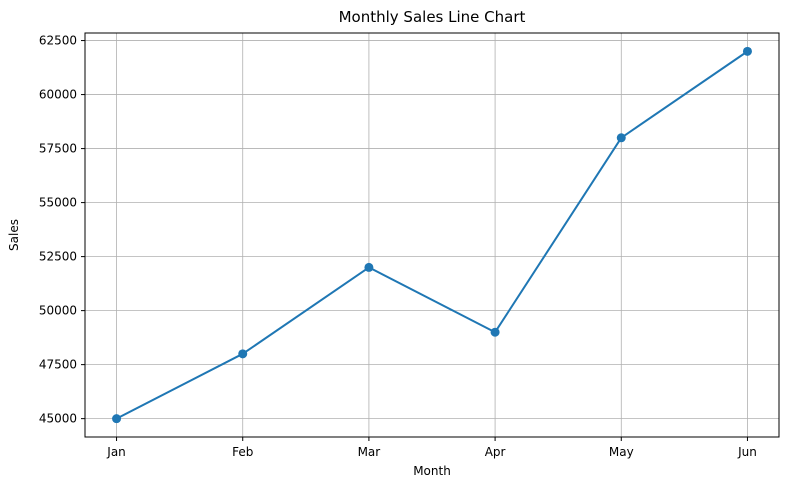 This screenshot has width=790, height=490. What do you see at coordinates (117, 419) in the screenshot?
I see `data-point-jan` at bounding box center [117, 419].